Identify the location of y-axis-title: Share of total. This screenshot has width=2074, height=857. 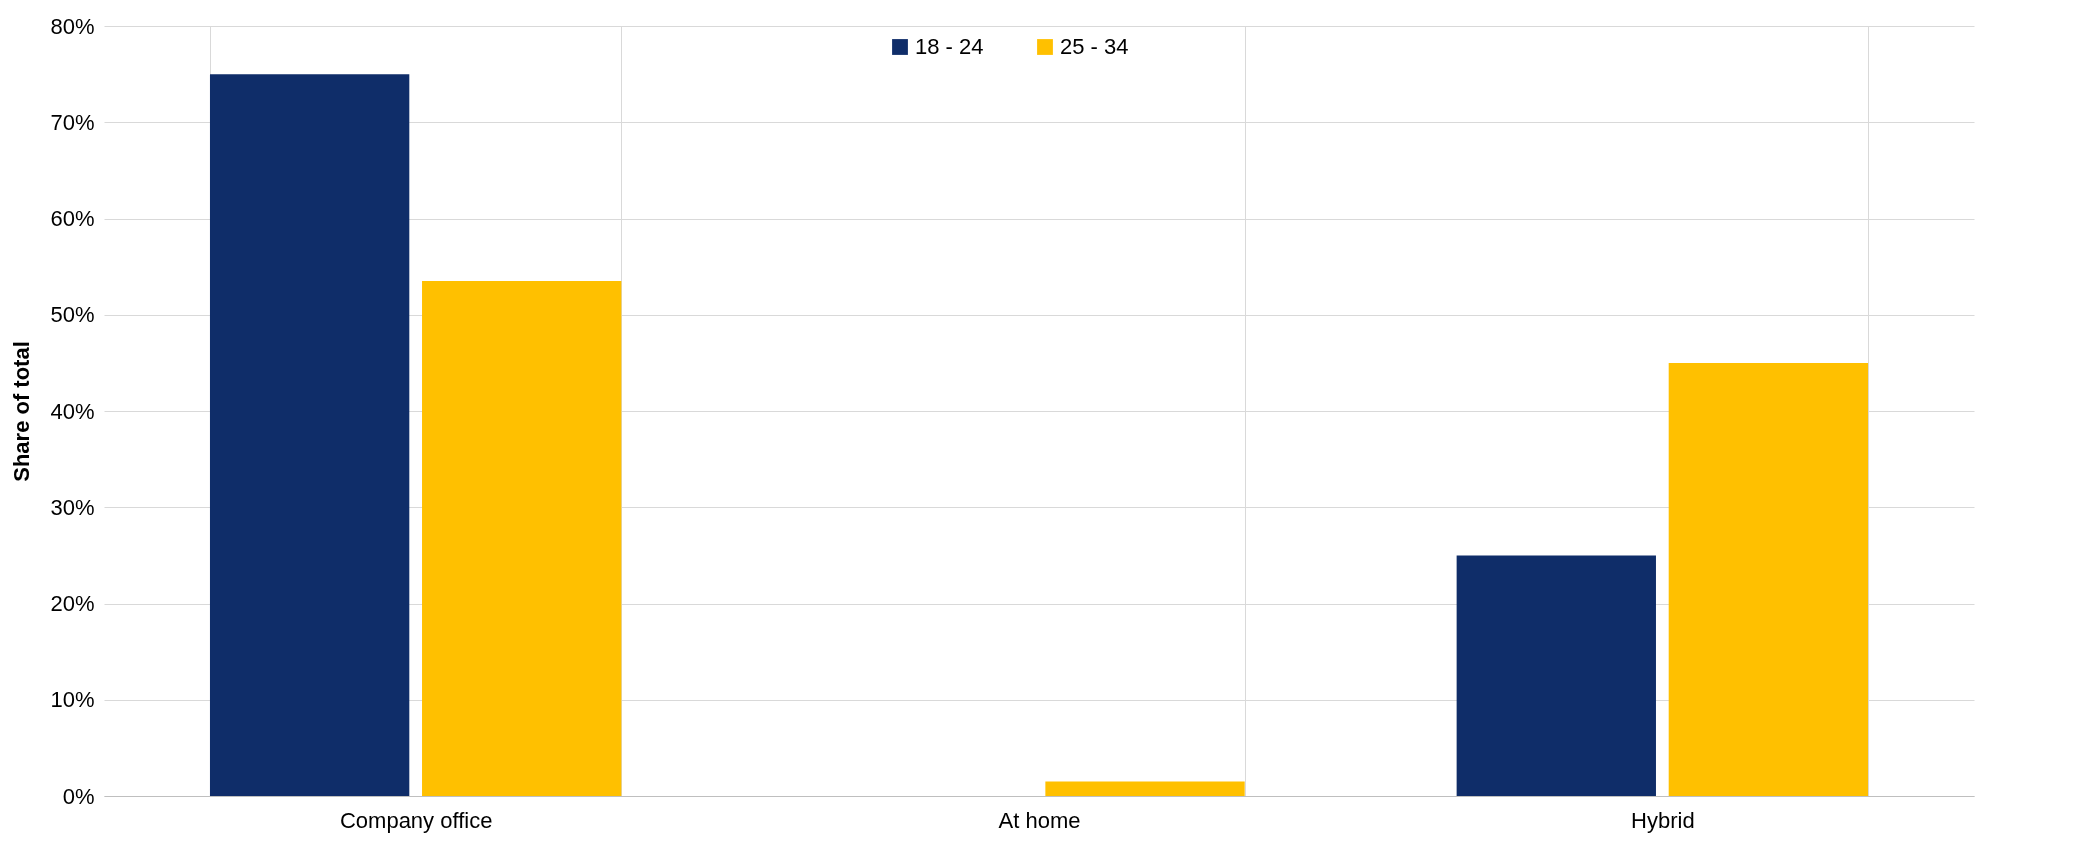
(22, 411).